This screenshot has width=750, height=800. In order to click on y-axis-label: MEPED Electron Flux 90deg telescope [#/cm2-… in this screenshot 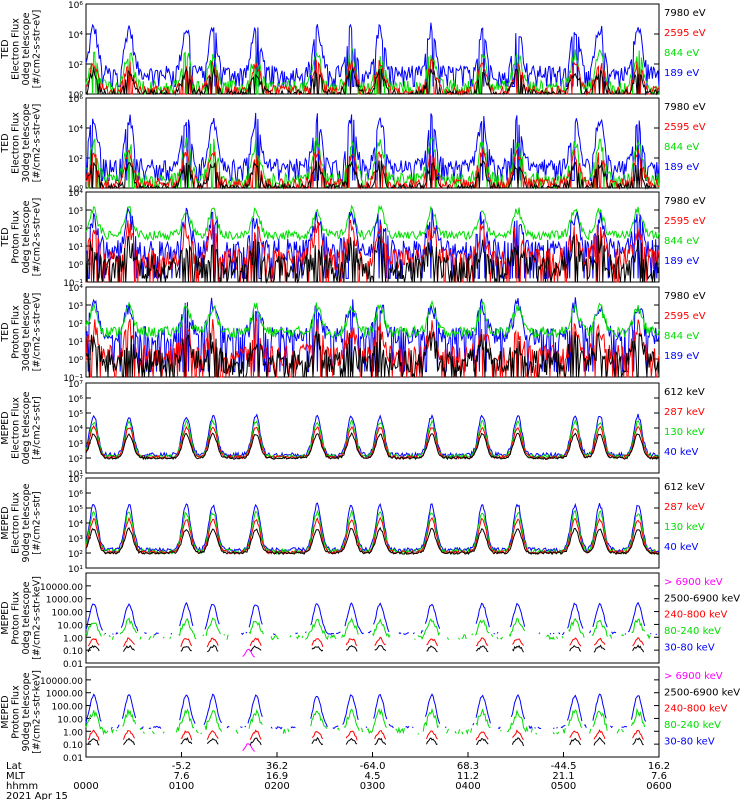, I will do `click(21, 522)`.